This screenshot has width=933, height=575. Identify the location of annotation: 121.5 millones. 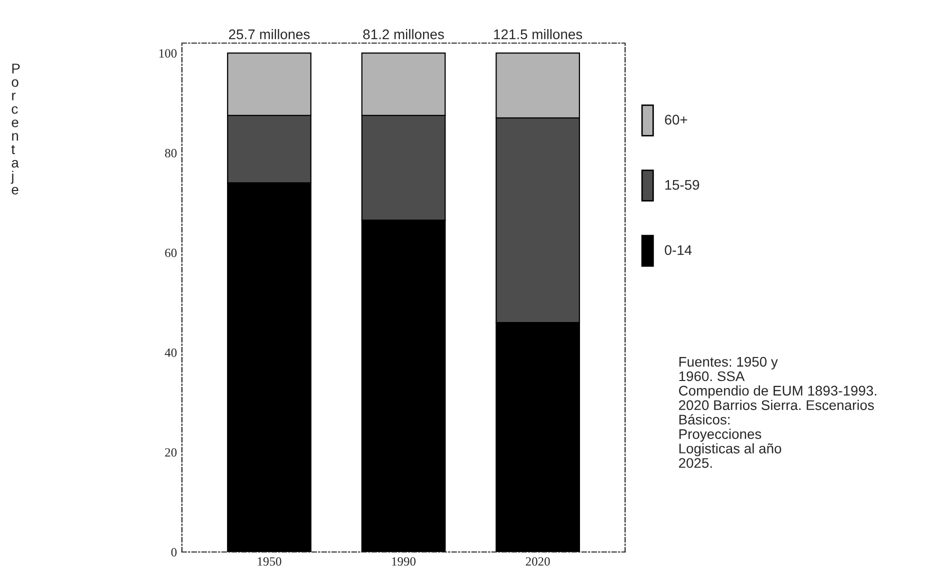
(538, 34).